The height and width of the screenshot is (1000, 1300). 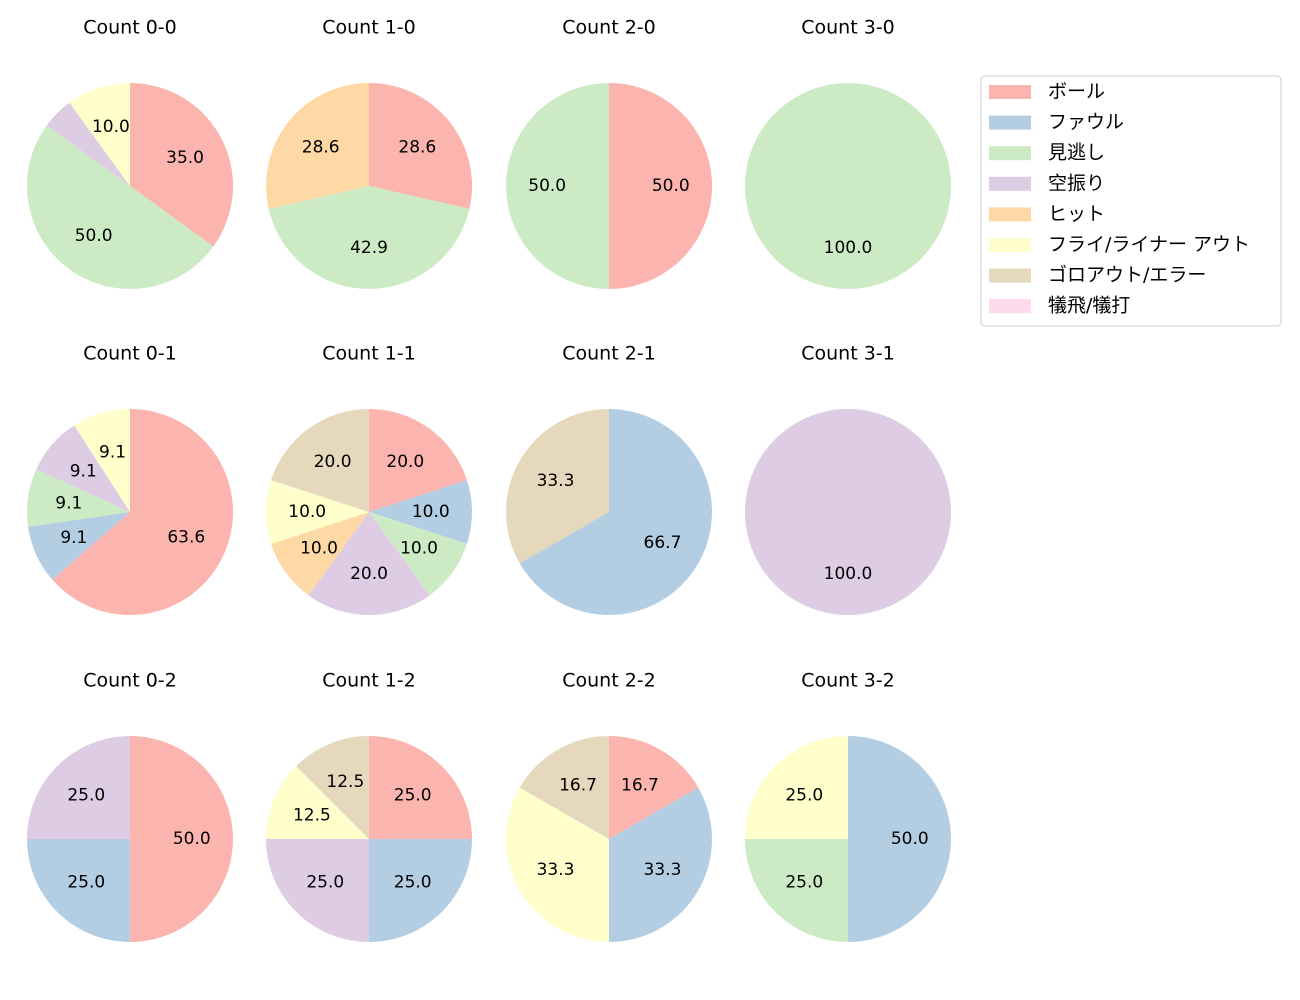 I want to click on legend-label: ファウル, so click(x=1086, y=122).